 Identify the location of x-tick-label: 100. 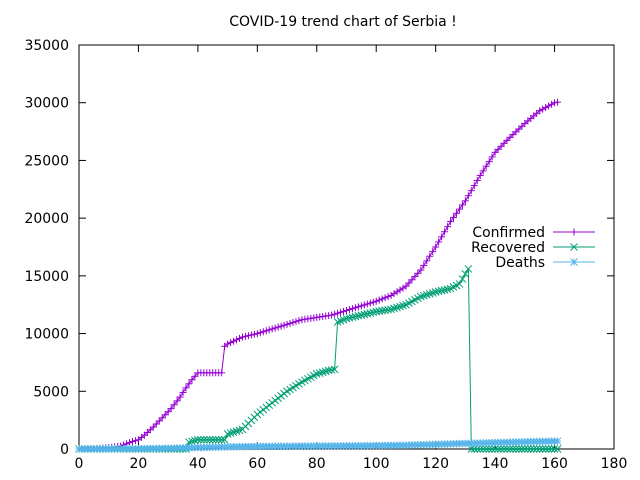
(376, 464).